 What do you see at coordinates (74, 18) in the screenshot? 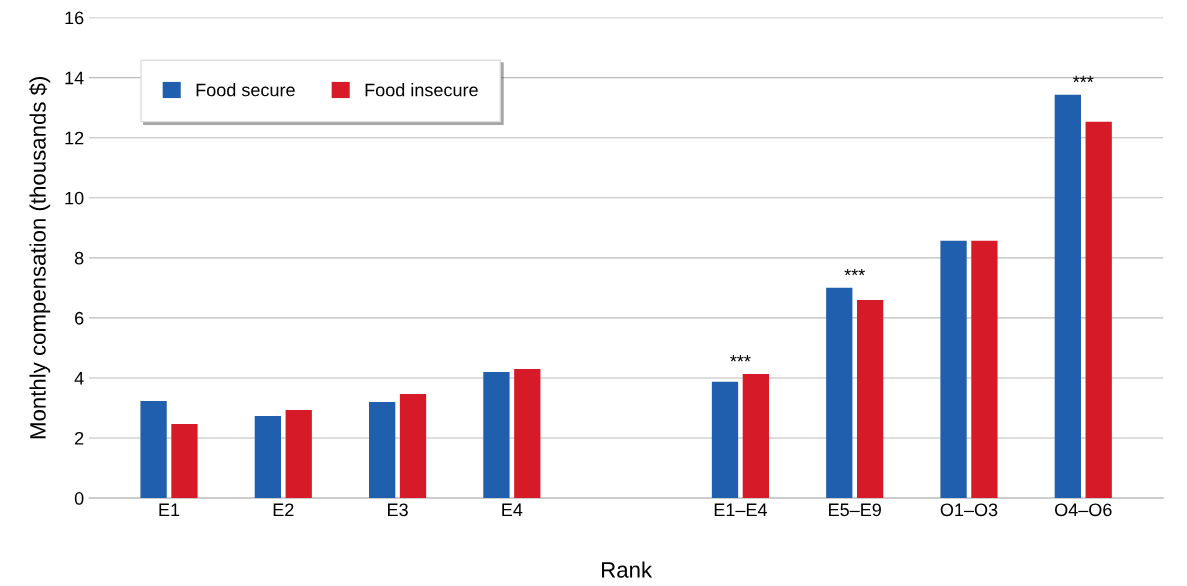
I see `y-tick-label: 16` at bounding box center [74, 18].